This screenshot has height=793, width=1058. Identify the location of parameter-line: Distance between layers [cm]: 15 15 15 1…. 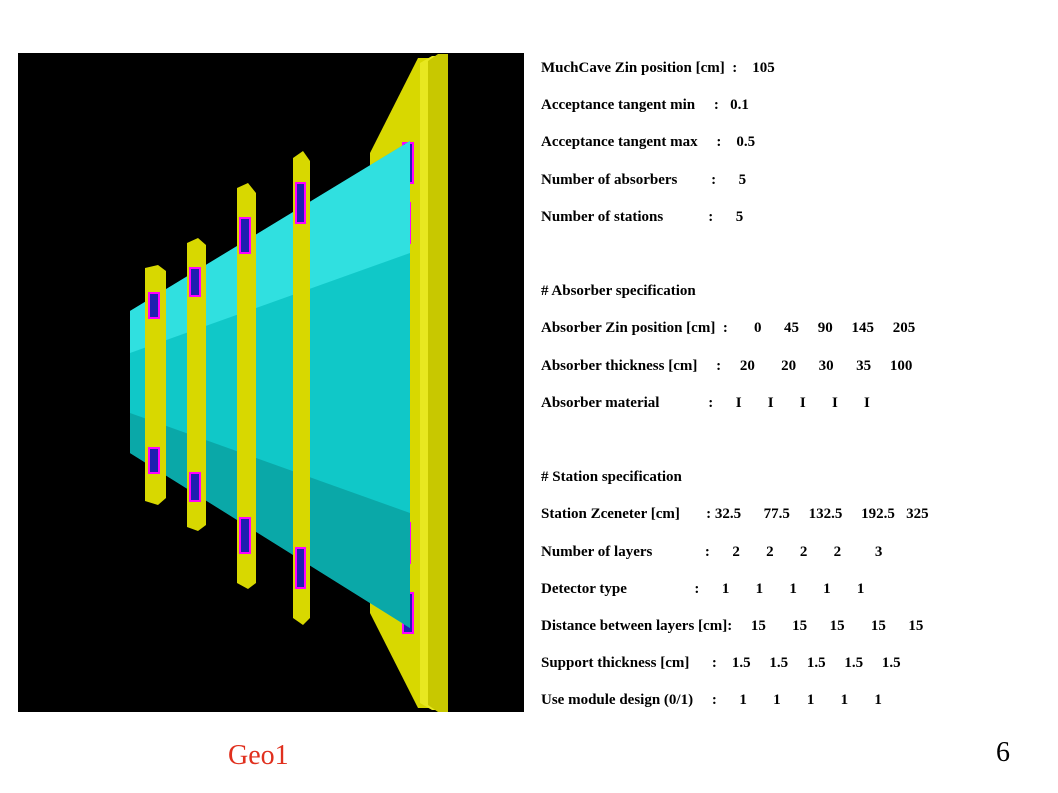
(732, 626).